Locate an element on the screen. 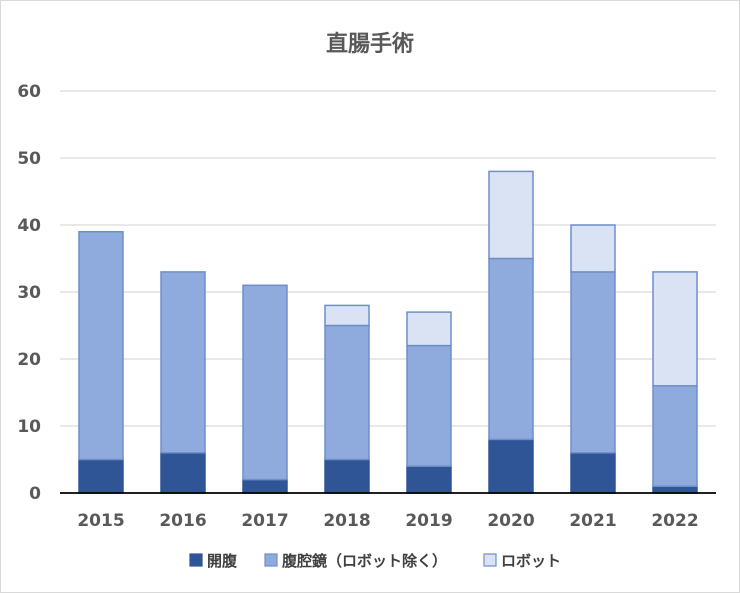 The width and height of the screenshot is (740, 593). y-tick-label: 40 is located at coordinates (29, 226).